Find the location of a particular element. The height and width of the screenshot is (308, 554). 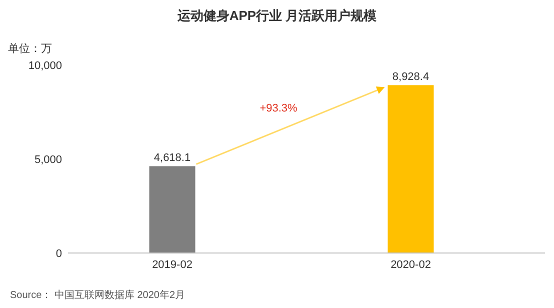

y-tick-label: 5,000 is located at coordinates (48, 160).